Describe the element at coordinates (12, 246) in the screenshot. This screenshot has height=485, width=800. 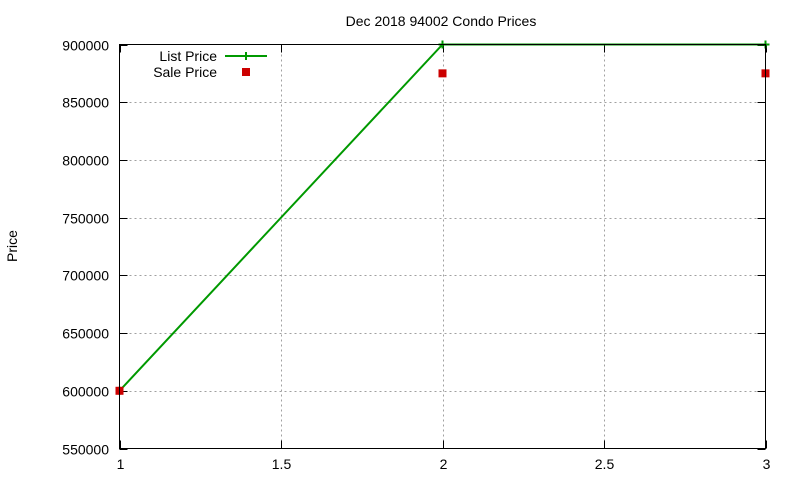
I see `y-axis-label: Price` at that location.